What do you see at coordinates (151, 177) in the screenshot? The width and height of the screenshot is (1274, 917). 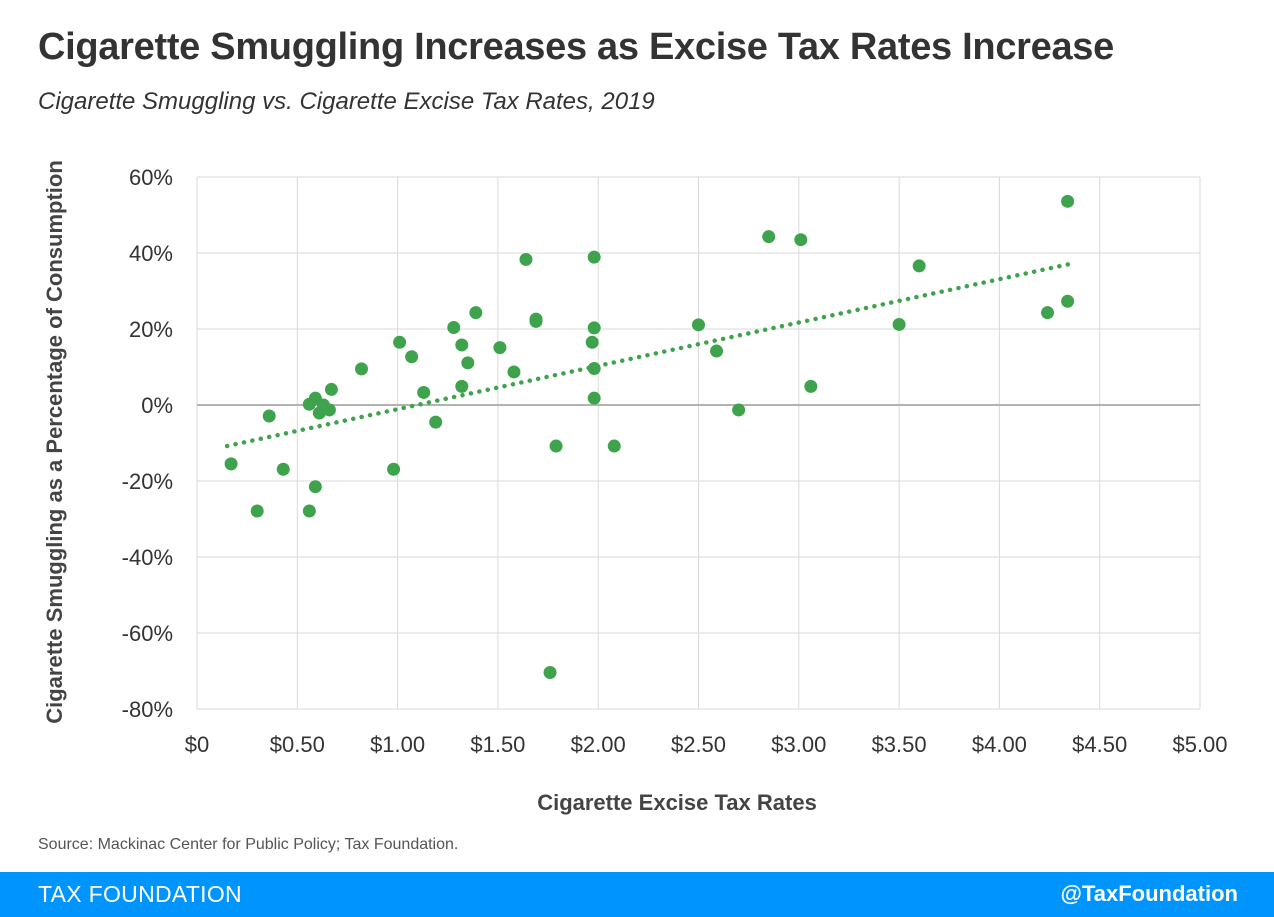 I see `y-tick-label: 60%` at bounding box center [151, 177].